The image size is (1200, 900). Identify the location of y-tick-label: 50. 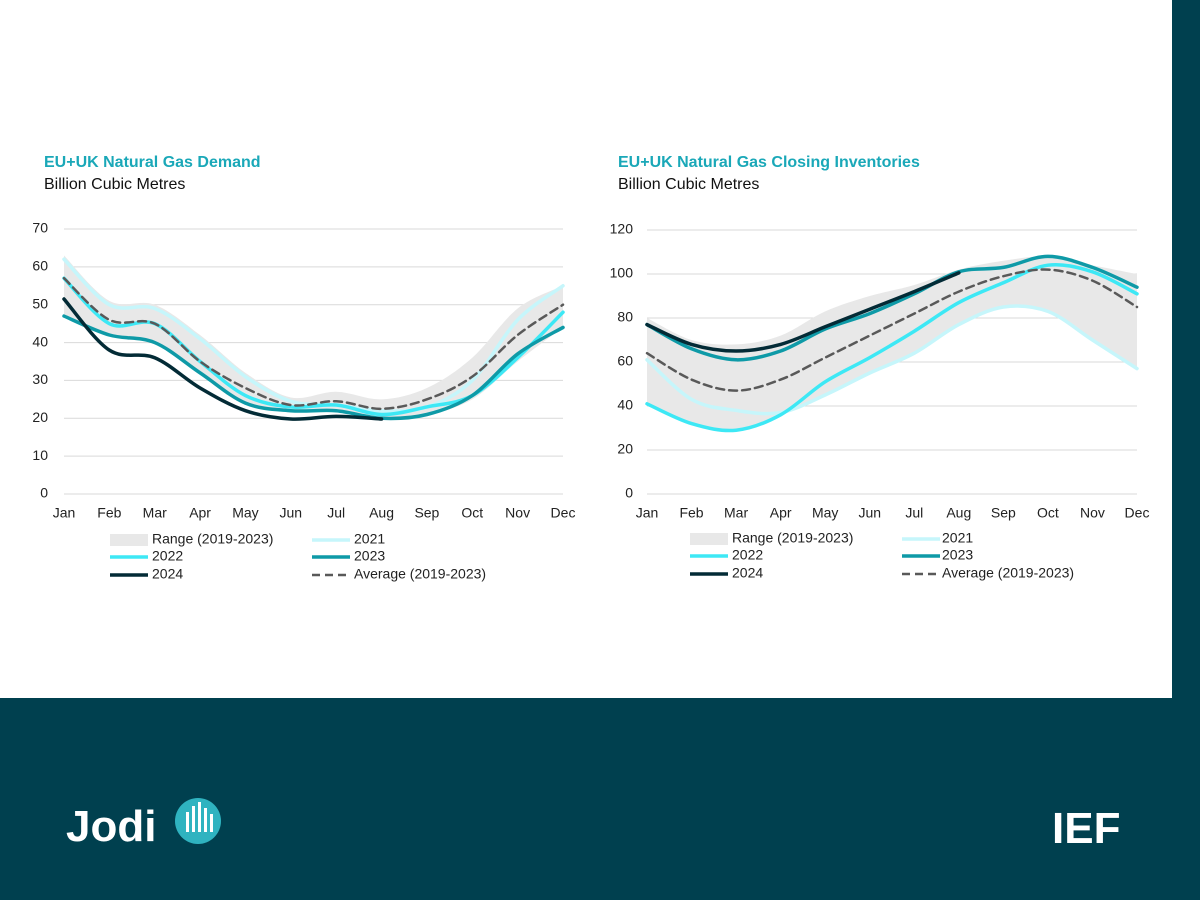
(40, 303).